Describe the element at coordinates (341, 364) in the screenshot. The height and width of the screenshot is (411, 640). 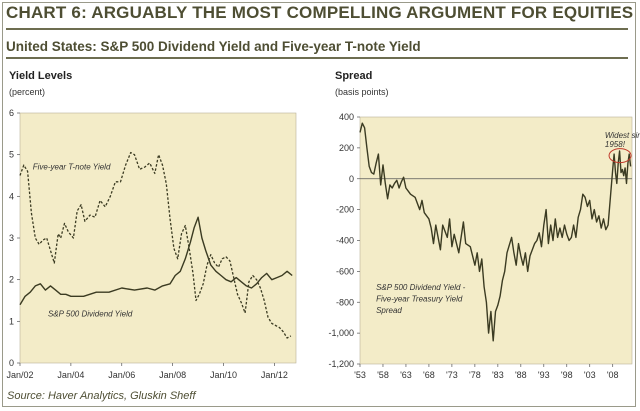
I see `spread-ytick-label: -1,200` at that location.